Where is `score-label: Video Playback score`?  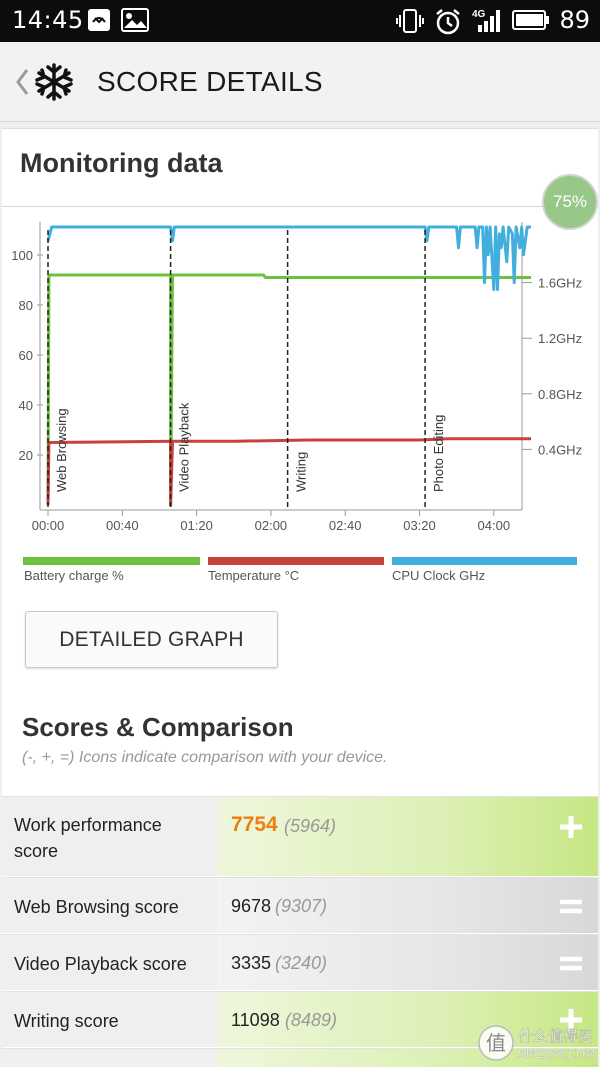 score-label: Video Playback score is located at coordinates (100, 964).